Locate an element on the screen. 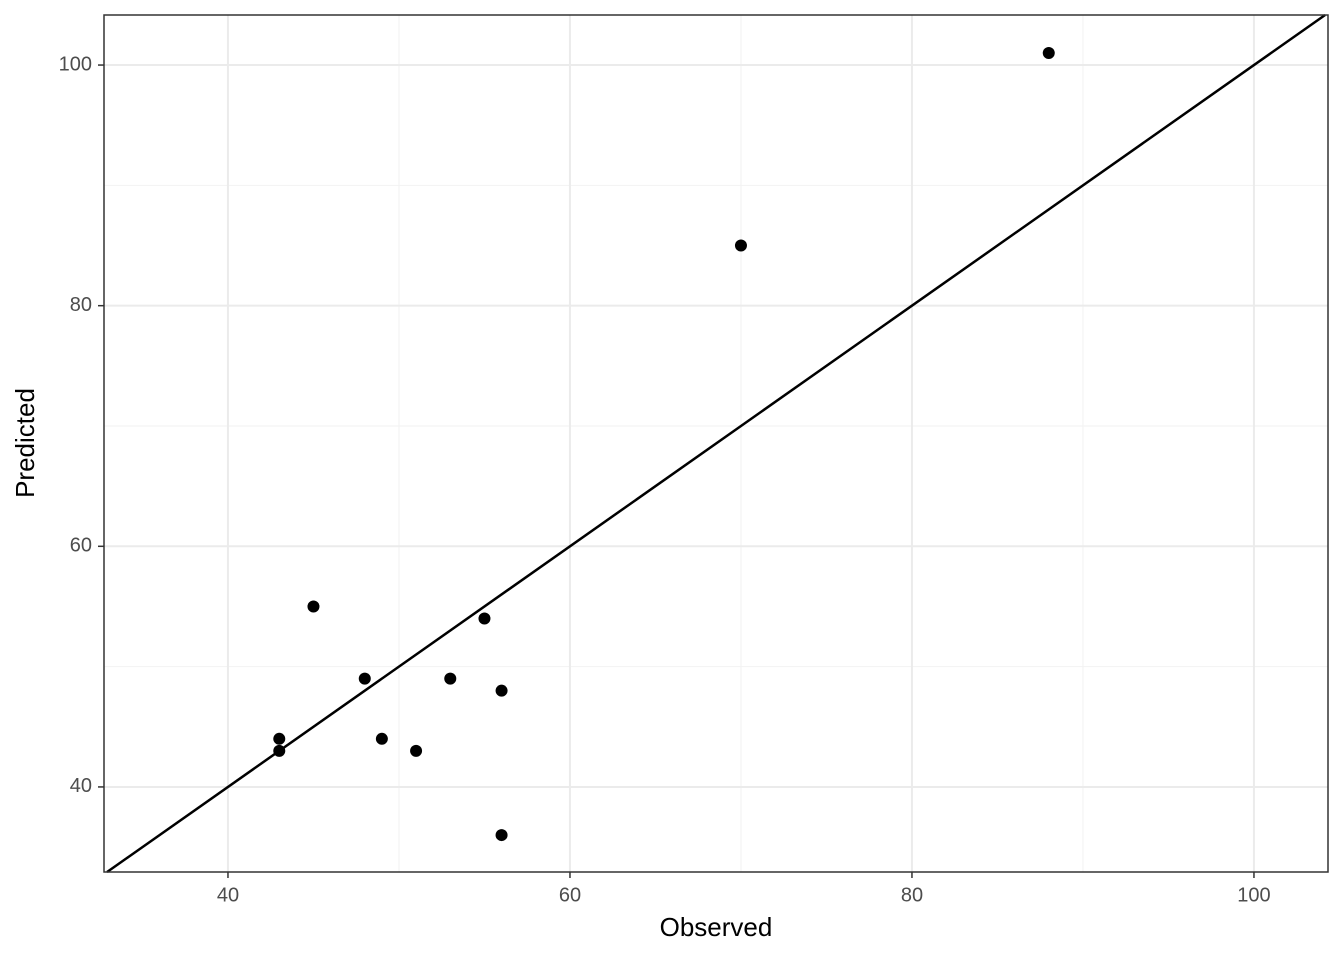 The height and width of the screenshot is (960, 1344). y-tick-label: 40 is located at coordinates (81, 786).